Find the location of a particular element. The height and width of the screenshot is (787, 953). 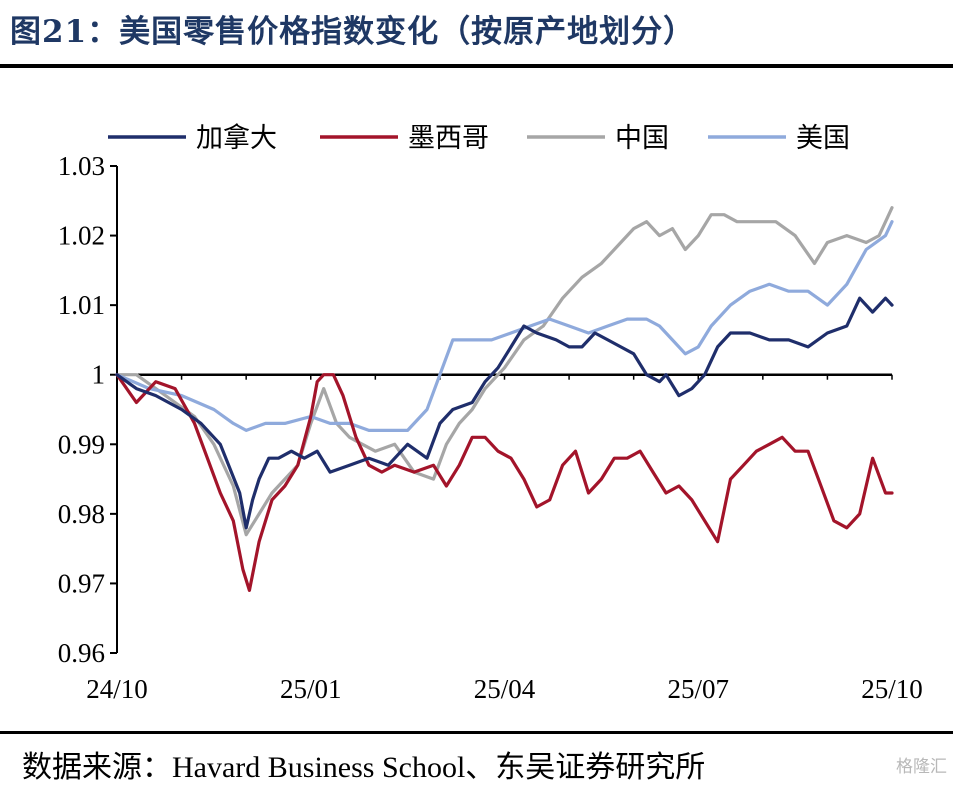

top-rule is located at coordinates (476, 66).